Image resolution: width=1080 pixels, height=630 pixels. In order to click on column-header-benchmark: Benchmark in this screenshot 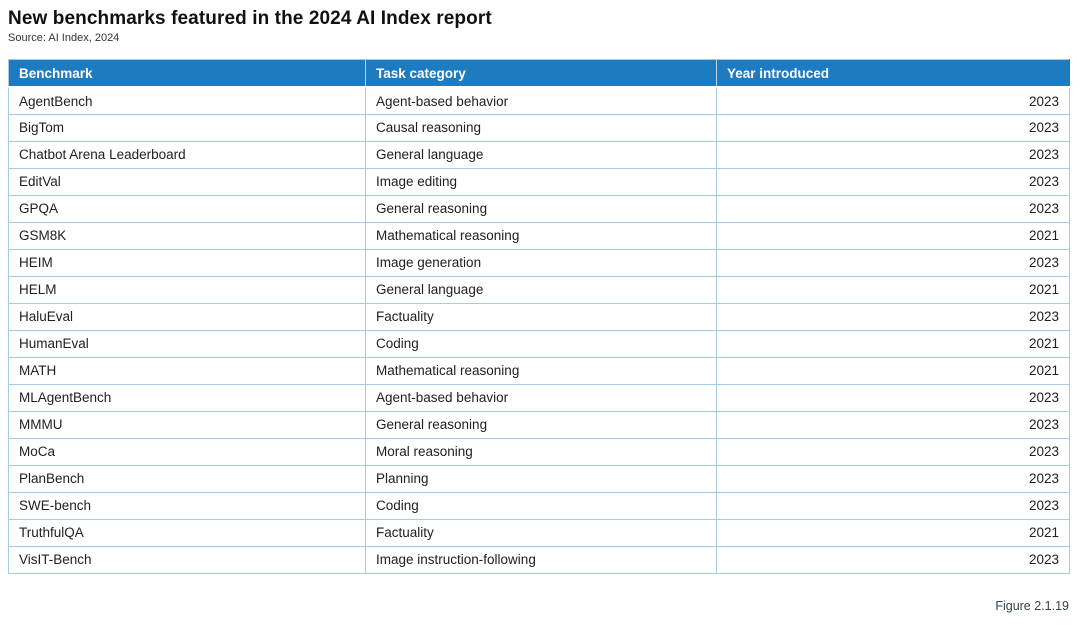, I will do `click(187, 74)`.